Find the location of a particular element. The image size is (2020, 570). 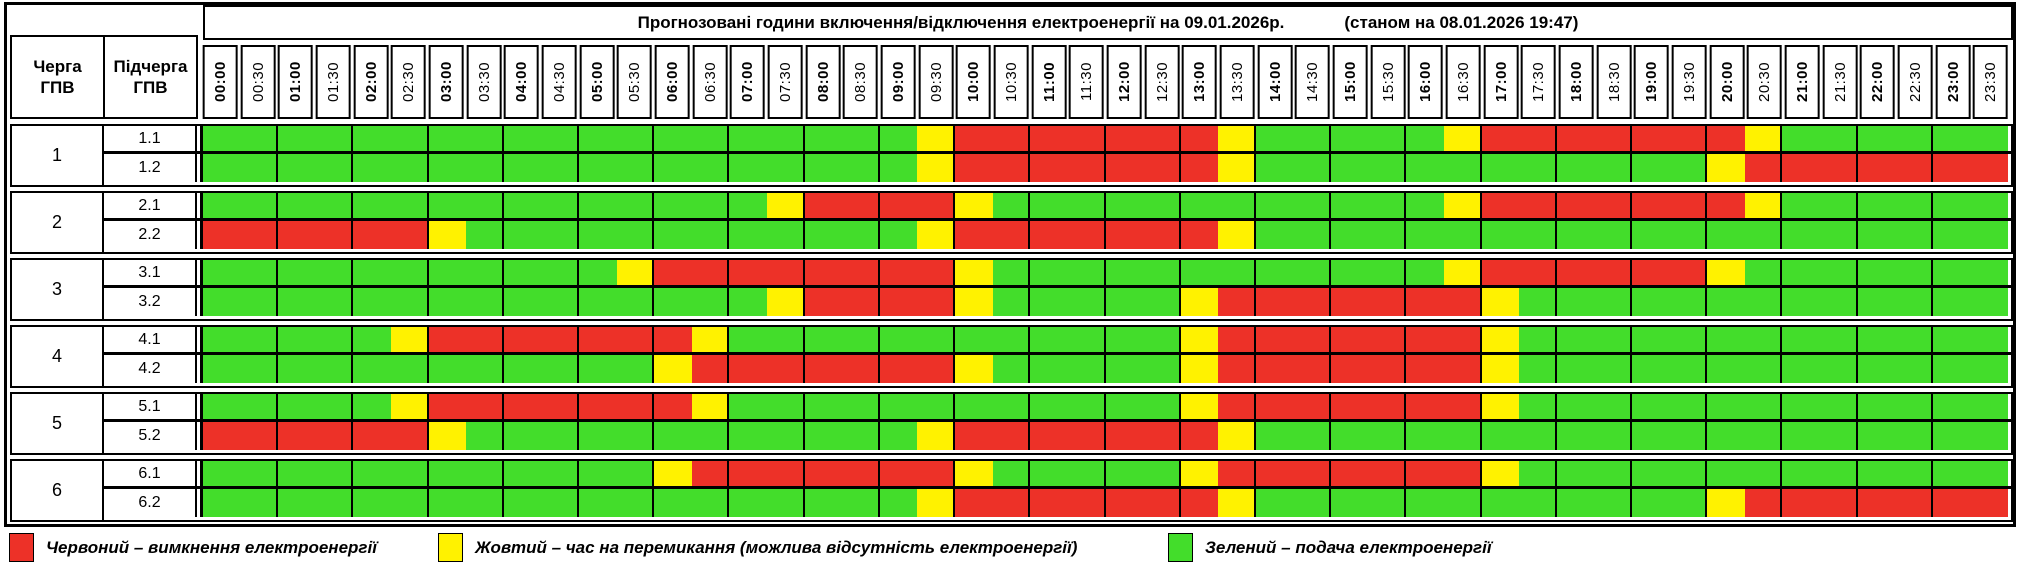

schedule-cell-6.2-08:00 is located at coordinates (823, 503).